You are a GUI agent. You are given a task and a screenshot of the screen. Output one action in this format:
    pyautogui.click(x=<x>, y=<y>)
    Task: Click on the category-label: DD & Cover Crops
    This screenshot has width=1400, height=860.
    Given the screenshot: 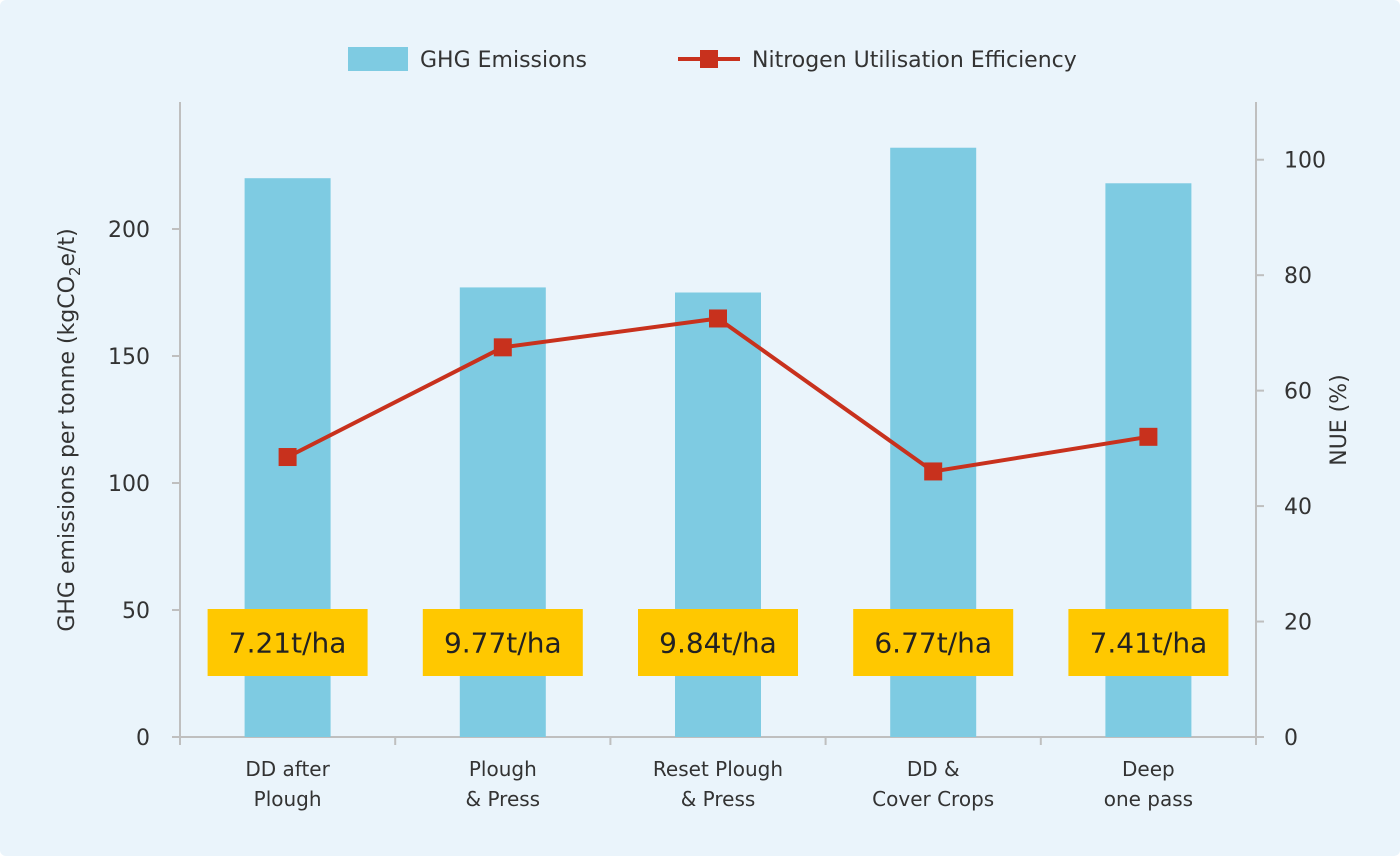 What is the action you would take?
    pyautogui.click(x=933, y=784)
    